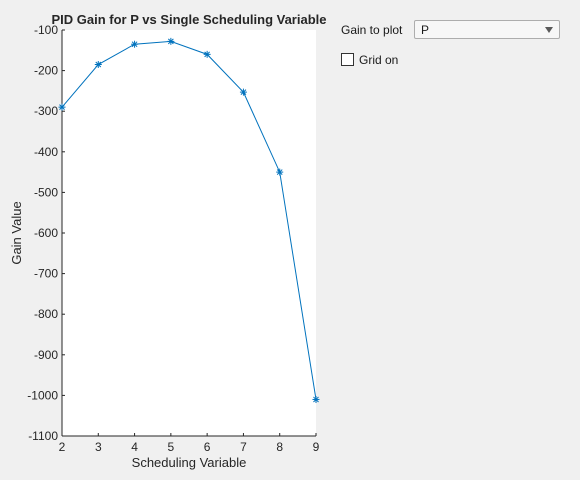 This screenshot has width=580, height=480. I want to click on y-tick-label: -100, so click(46, 30).